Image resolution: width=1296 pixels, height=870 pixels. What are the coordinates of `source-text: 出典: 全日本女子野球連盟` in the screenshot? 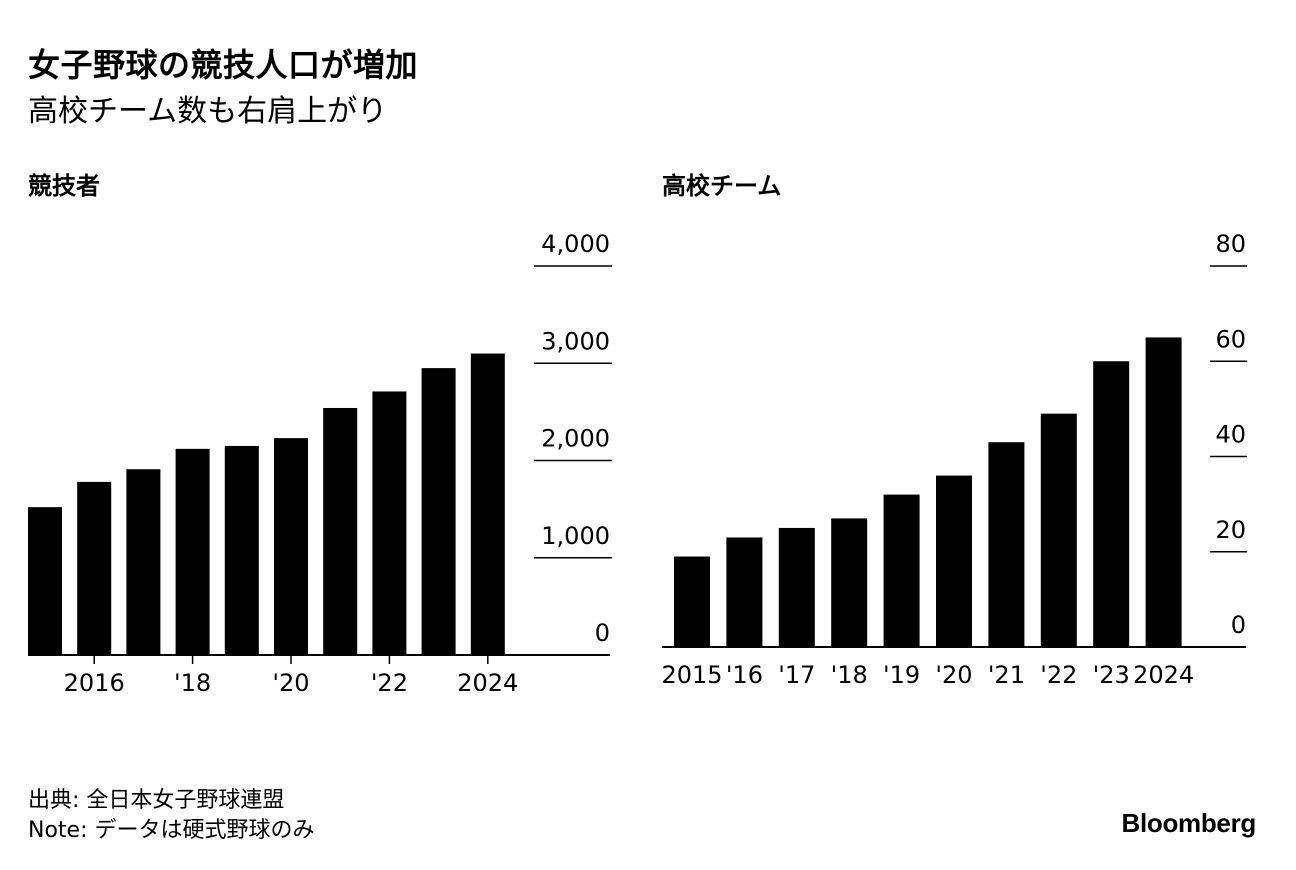 It's located at (156, 800).